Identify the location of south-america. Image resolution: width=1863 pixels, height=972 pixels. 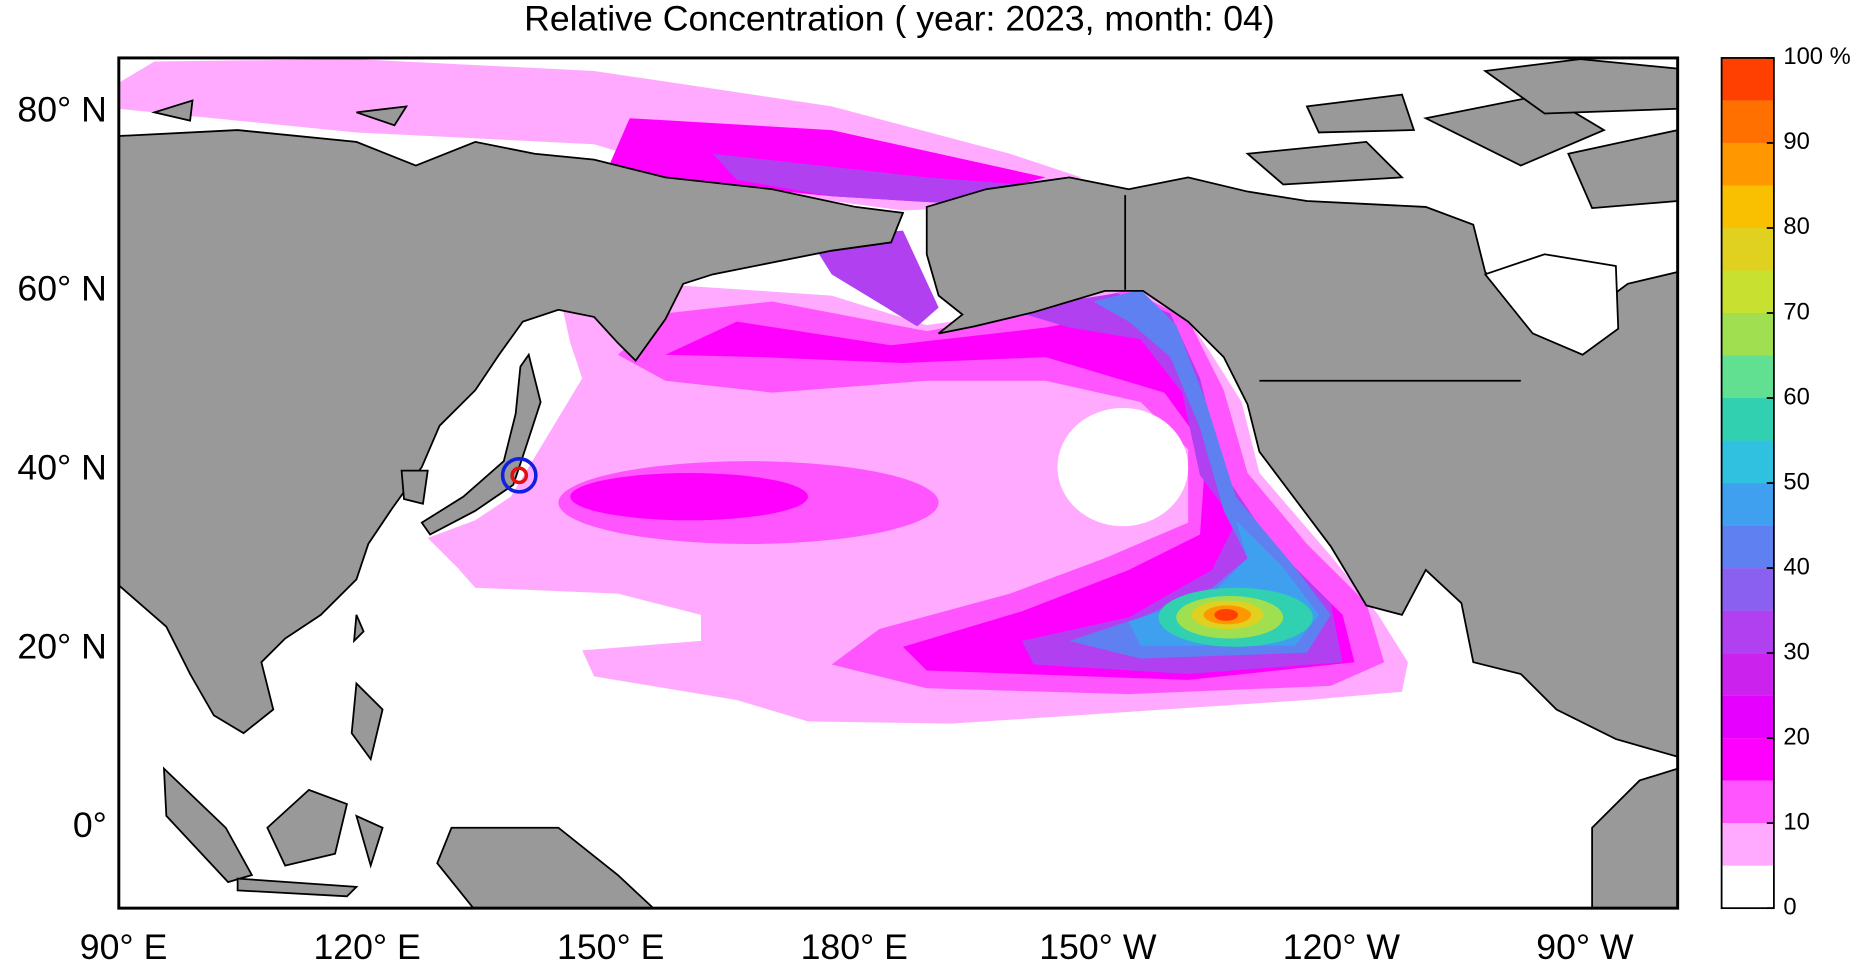
(1634, 838).